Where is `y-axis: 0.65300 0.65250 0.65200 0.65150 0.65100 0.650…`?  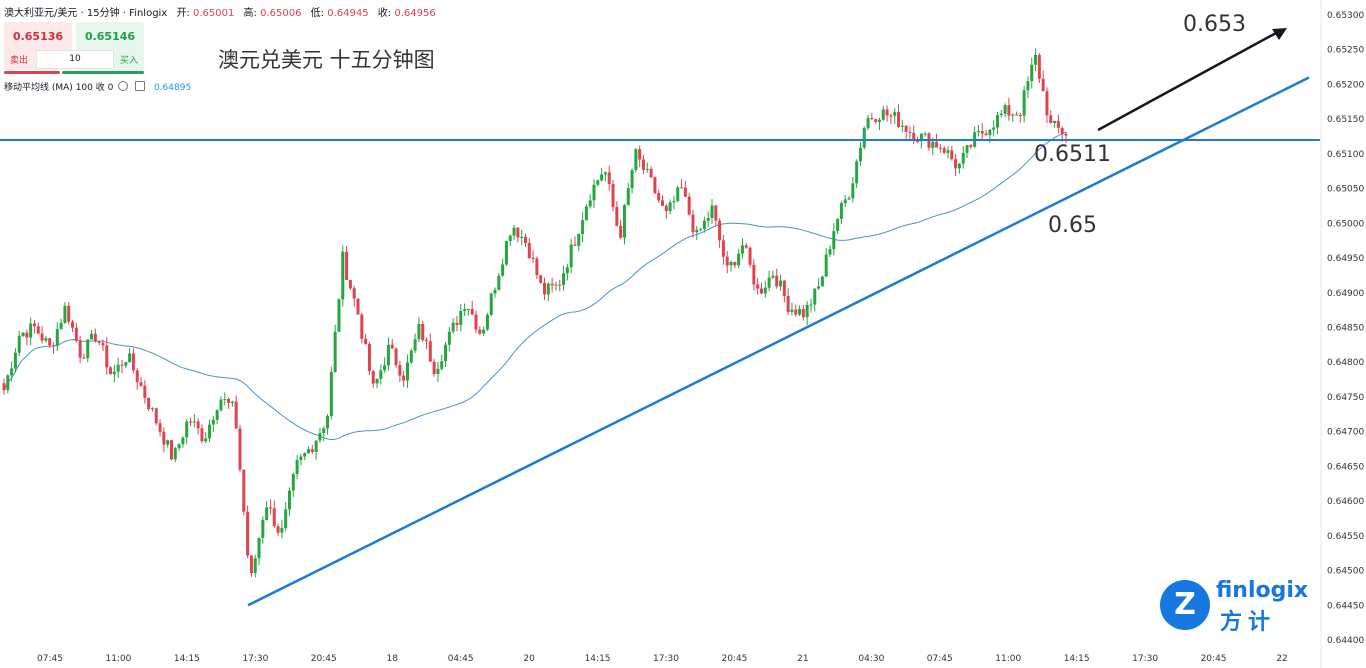 y-axis: 0.65300 0.65250 0.65200 0.65150 0.65100 0.650… is located at coordinates (1342, 334).